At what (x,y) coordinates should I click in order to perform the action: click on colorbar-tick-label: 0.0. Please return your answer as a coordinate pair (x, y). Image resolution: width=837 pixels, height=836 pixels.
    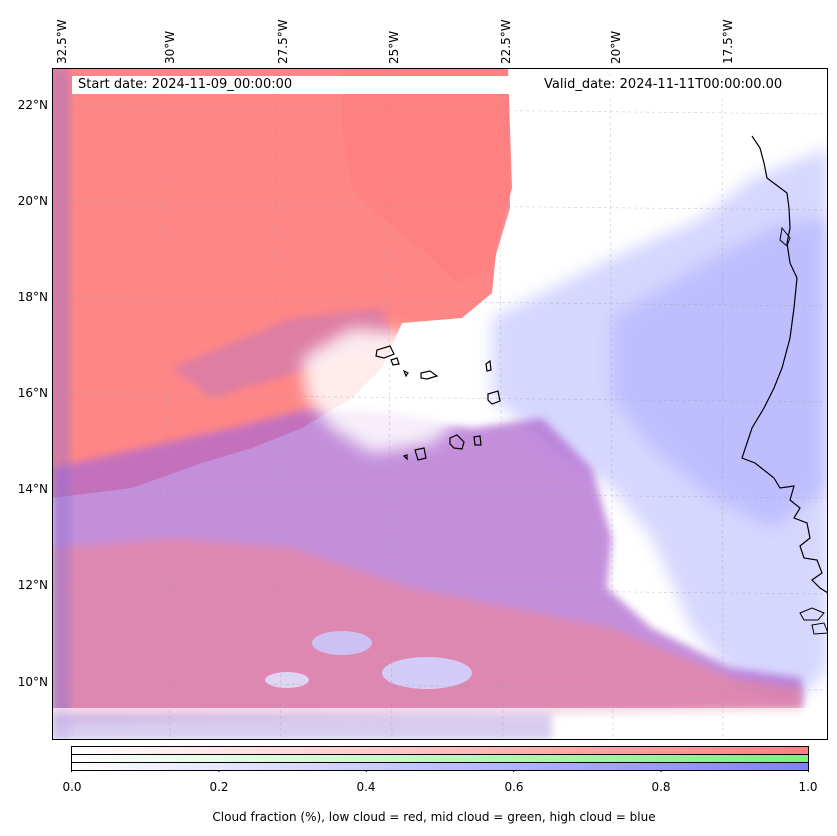
    Looking at the image, I should click on (72, 787).